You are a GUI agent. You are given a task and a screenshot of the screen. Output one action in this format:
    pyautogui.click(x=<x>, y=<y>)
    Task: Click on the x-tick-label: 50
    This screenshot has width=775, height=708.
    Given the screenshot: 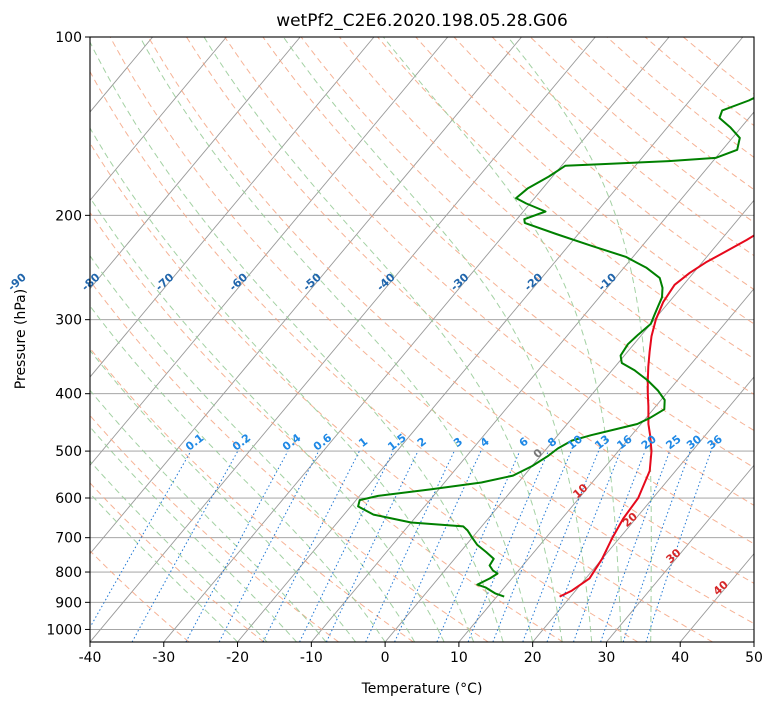 What is the action you would take?
    pyautogui.click(x=754, y=658)
    